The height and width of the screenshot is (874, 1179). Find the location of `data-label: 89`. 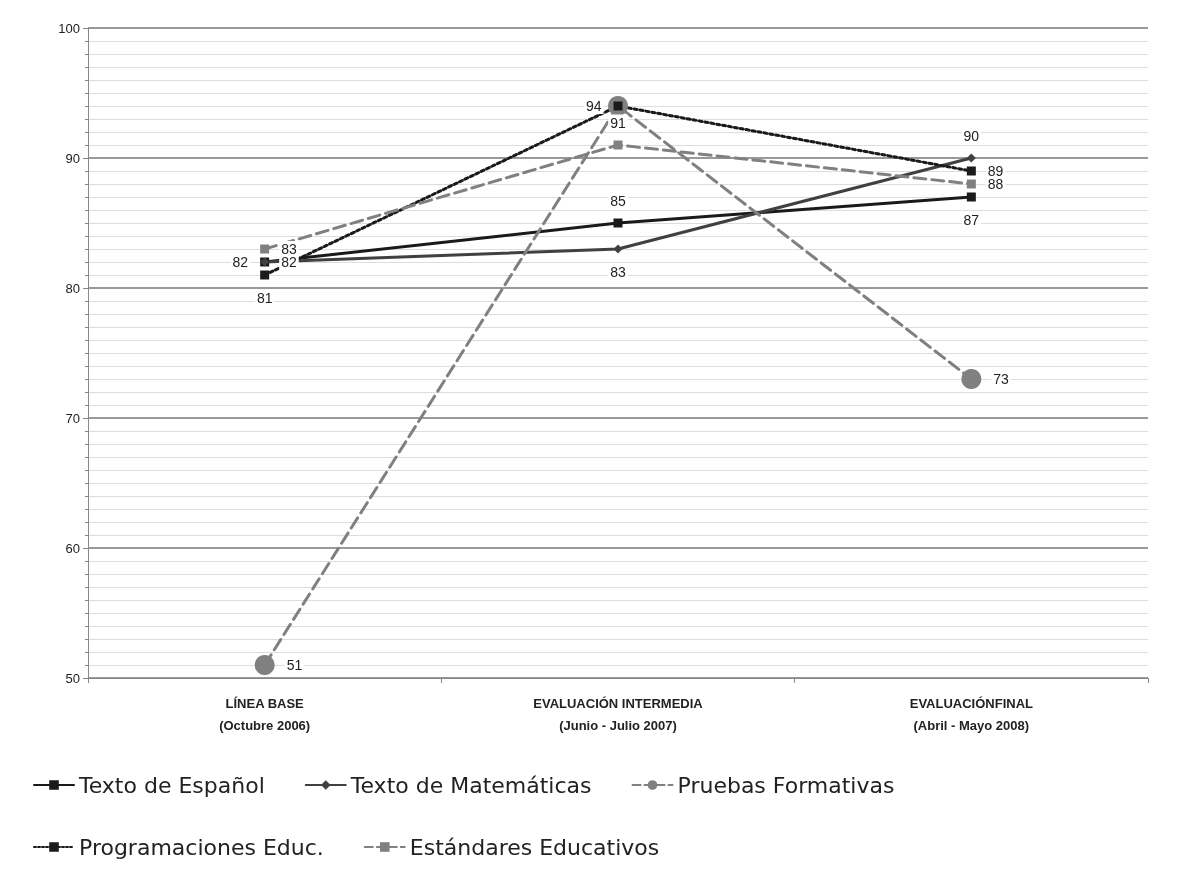

data-label: 89 is located at coordinates (995, 171).